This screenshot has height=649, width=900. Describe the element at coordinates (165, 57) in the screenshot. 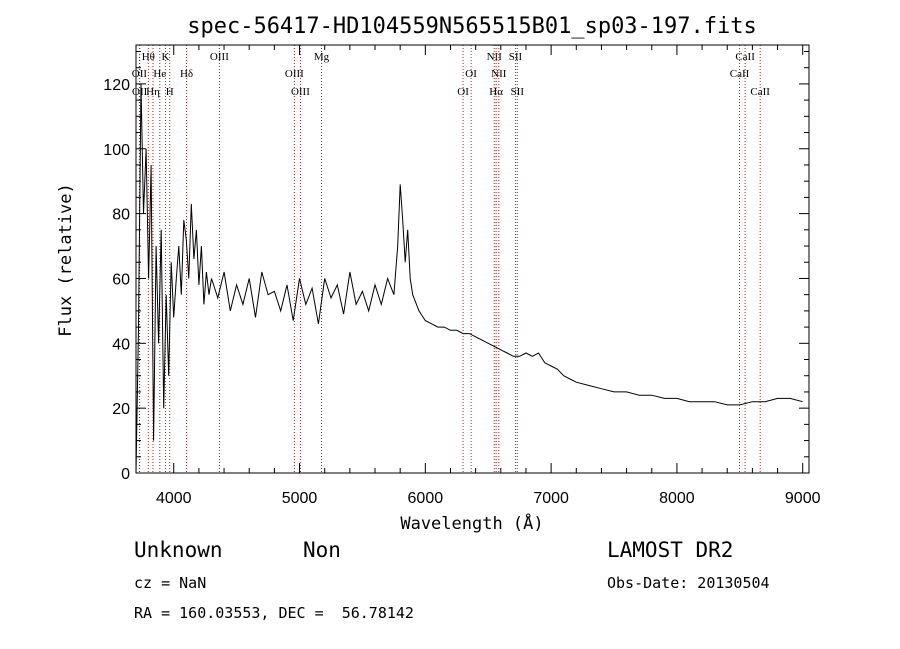

I see `spectral-line-label-5: K` at that location.